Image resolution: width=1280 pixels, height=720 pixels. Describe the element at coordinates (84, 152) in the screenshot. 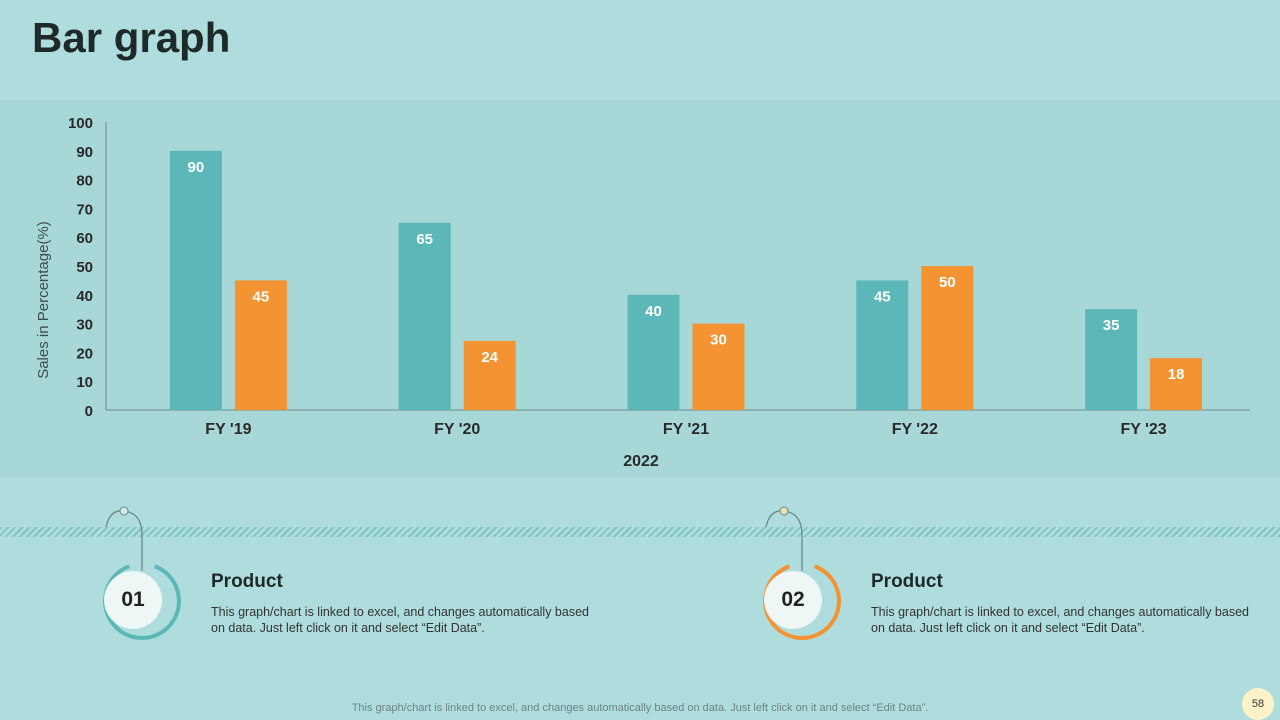

I see `y-tick-label: 90` at that location.